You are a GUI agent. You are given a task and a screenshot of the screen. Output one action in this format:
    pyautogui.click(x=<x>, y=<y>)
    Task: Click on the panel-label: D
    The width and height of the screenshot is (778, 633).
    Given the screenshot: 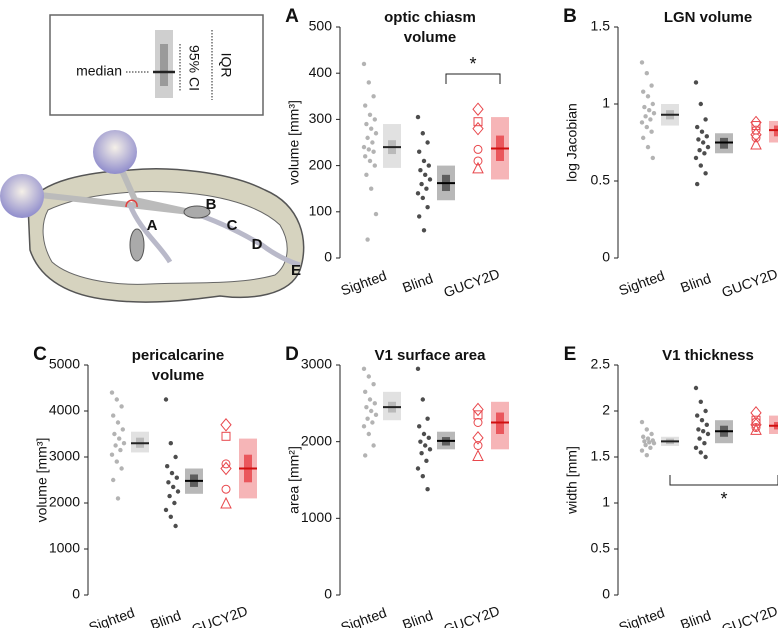 What is the action you would take?
    pyautogui.click(x=292, y=354)
    